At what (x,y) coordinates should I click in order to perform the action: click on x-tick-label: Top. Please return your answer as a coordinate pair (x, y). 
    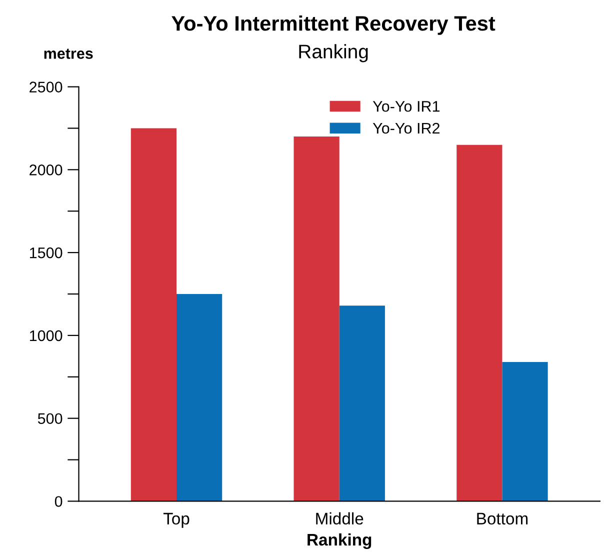
    Looking at the image, I should click on (176, 520).